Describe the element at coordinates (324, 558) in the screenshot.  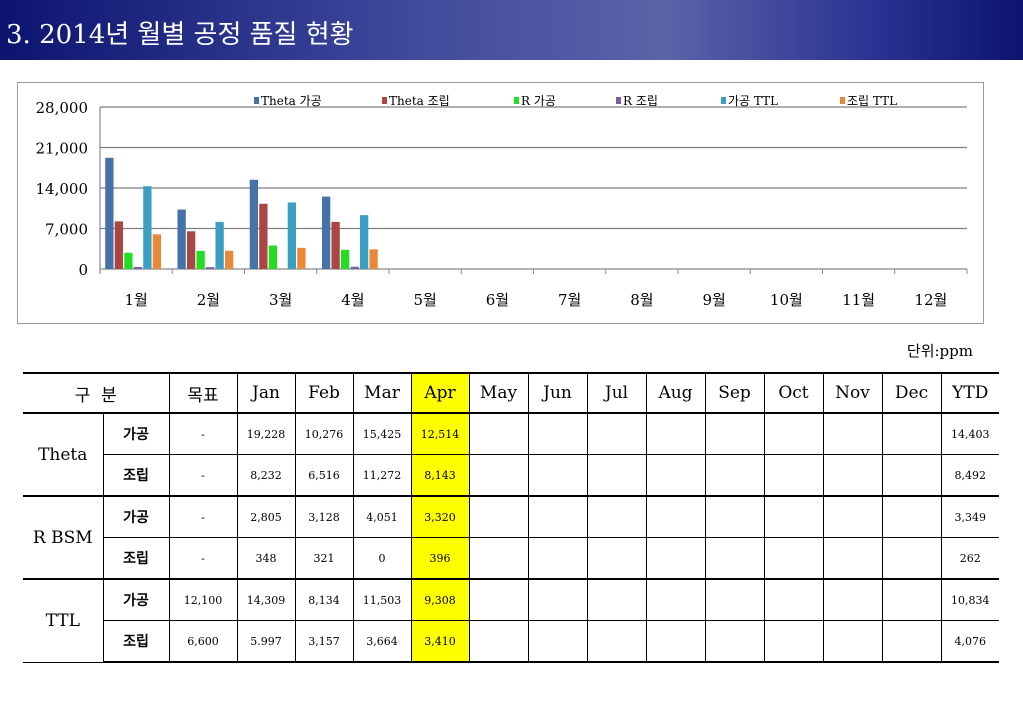
I see `value-cell: 321` at that location.